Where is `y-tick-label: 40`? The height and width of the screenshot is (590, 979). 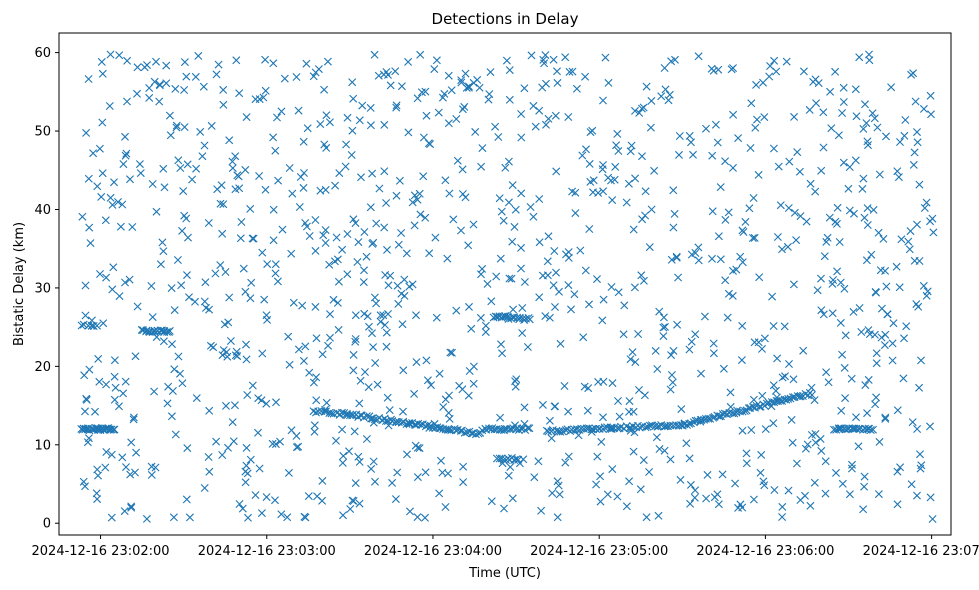 y-tick-label: 40 is located at coordinates (42, 210).